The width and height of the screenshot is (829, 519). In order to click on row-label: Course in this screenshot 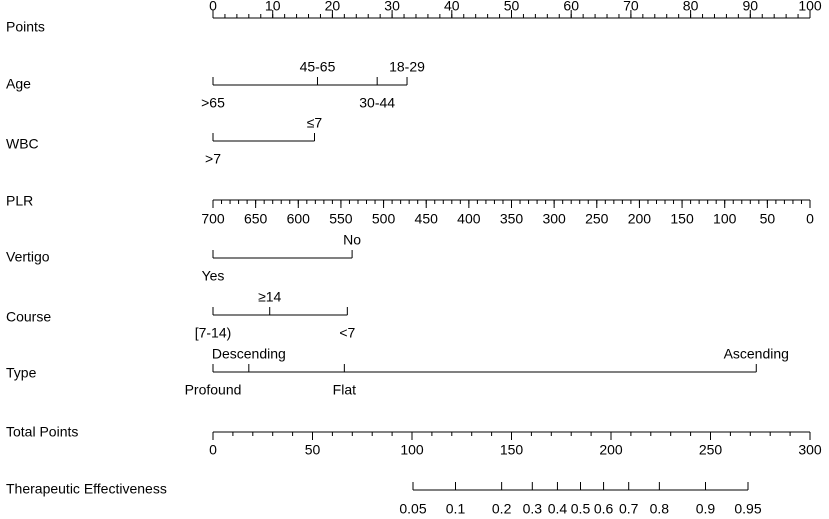, I will do `click(28, 317)`.